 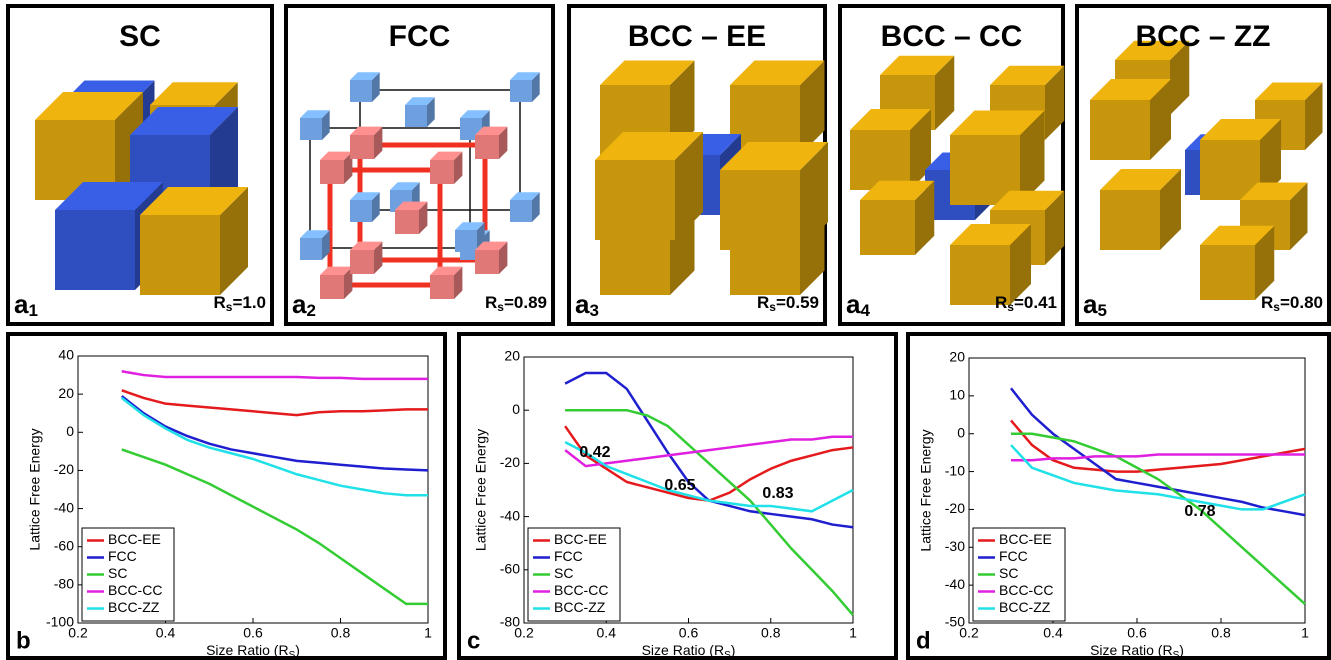 What do you see at coordinates (697, 165) in the screenshot?
I see `panel: BCC – EE a3 Rs=0.59` at bounding box center [697, 165].